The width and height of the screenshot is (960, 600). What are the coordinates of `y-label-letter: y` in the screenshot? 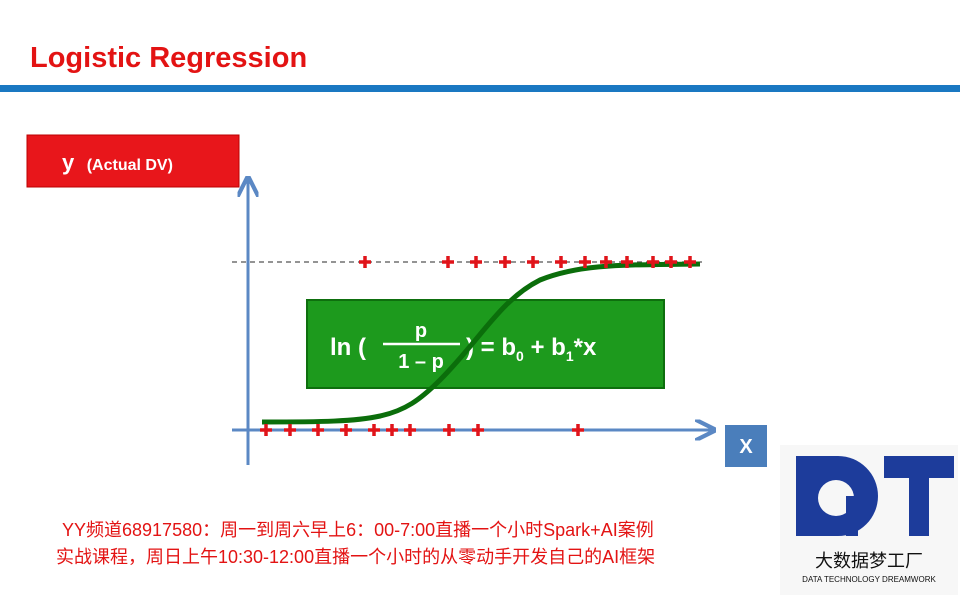 It's located at (68, 162).